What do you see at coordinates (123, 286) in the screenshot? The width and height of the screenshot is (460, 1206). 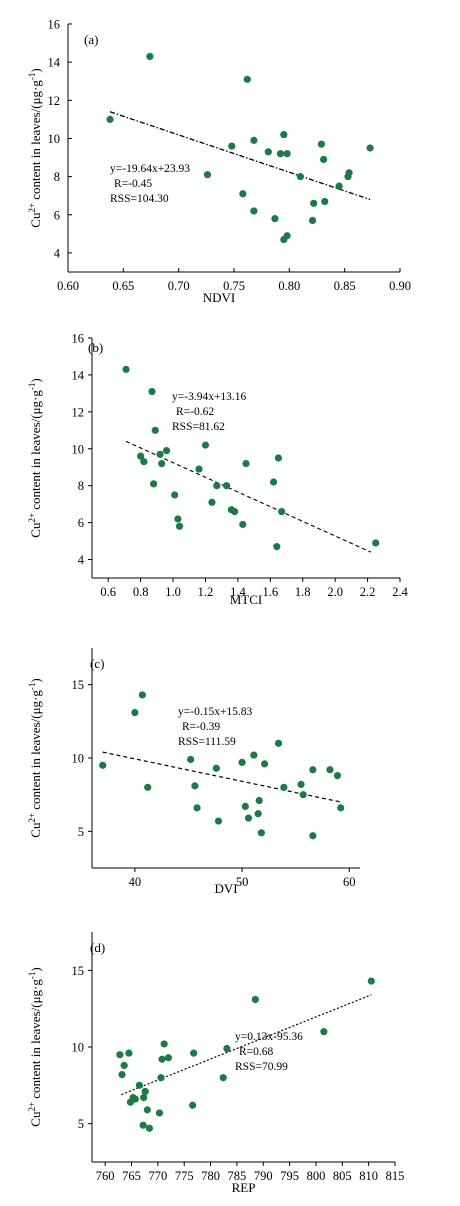 I see `x-tick-label: 0.65` at bounding box center [123, 286].